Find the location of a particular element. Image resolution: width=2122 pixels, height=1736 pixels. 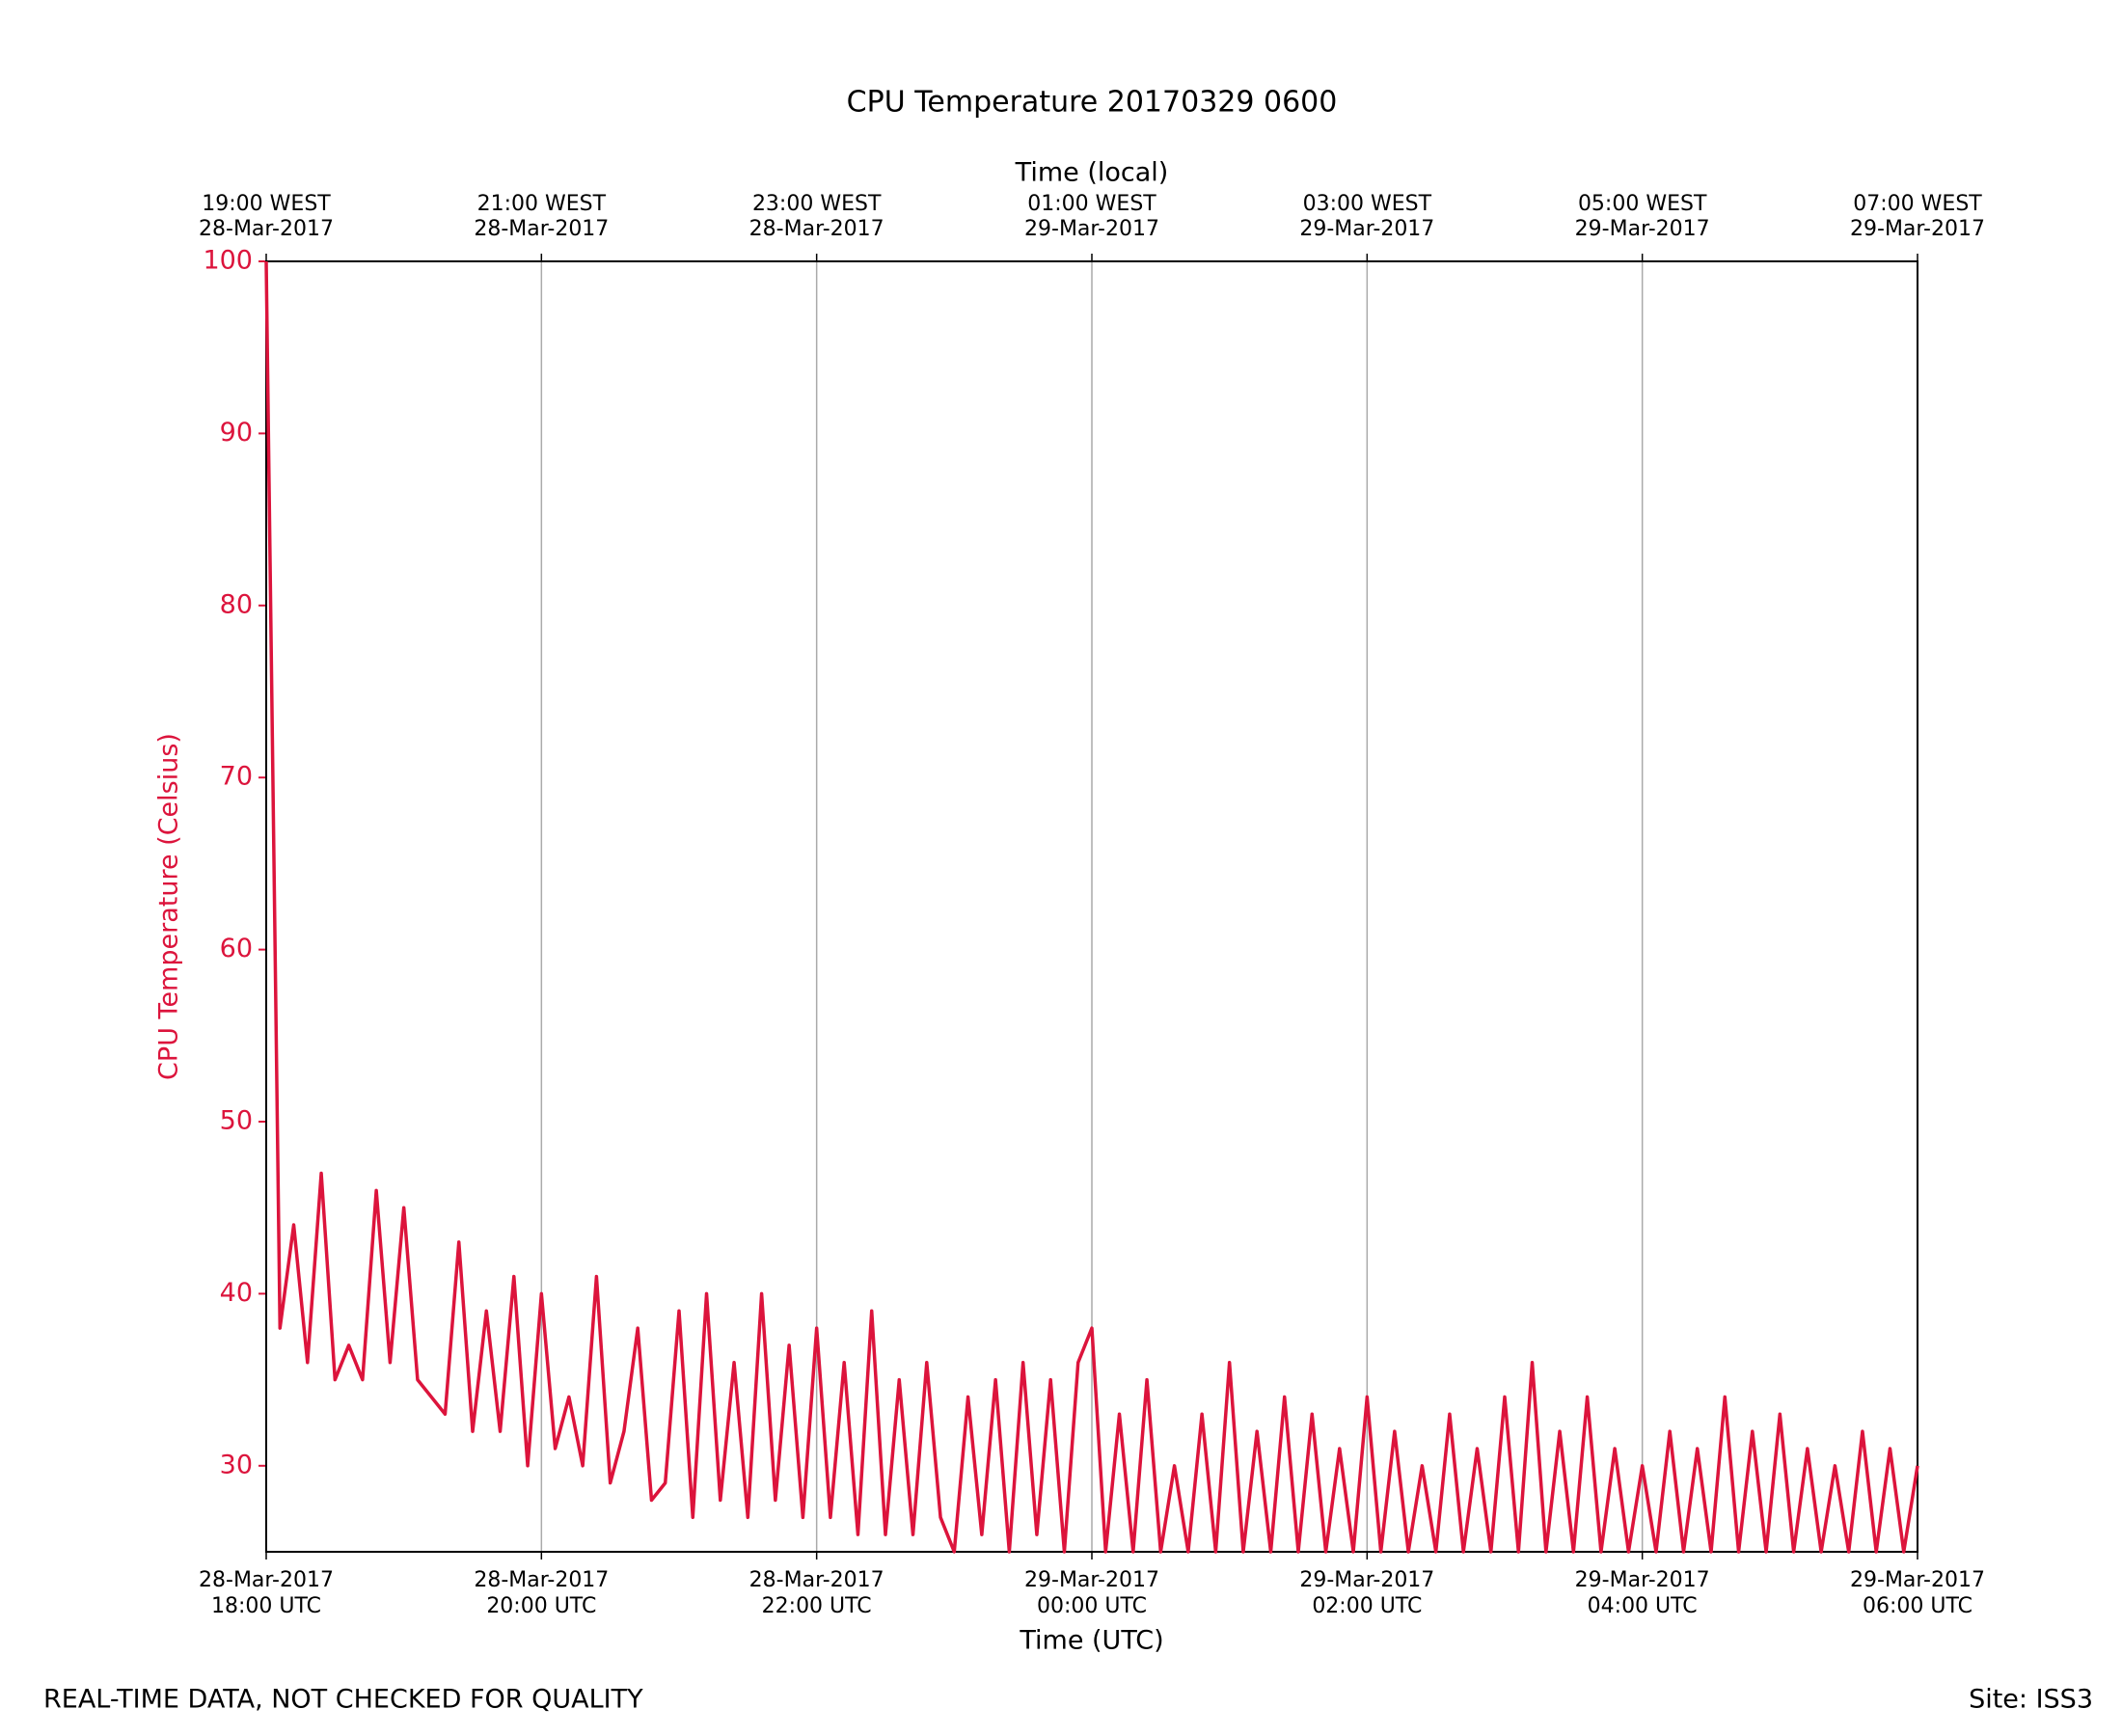

x-tick-label: 18:00 UTC is located at coordinates (266, 1606).